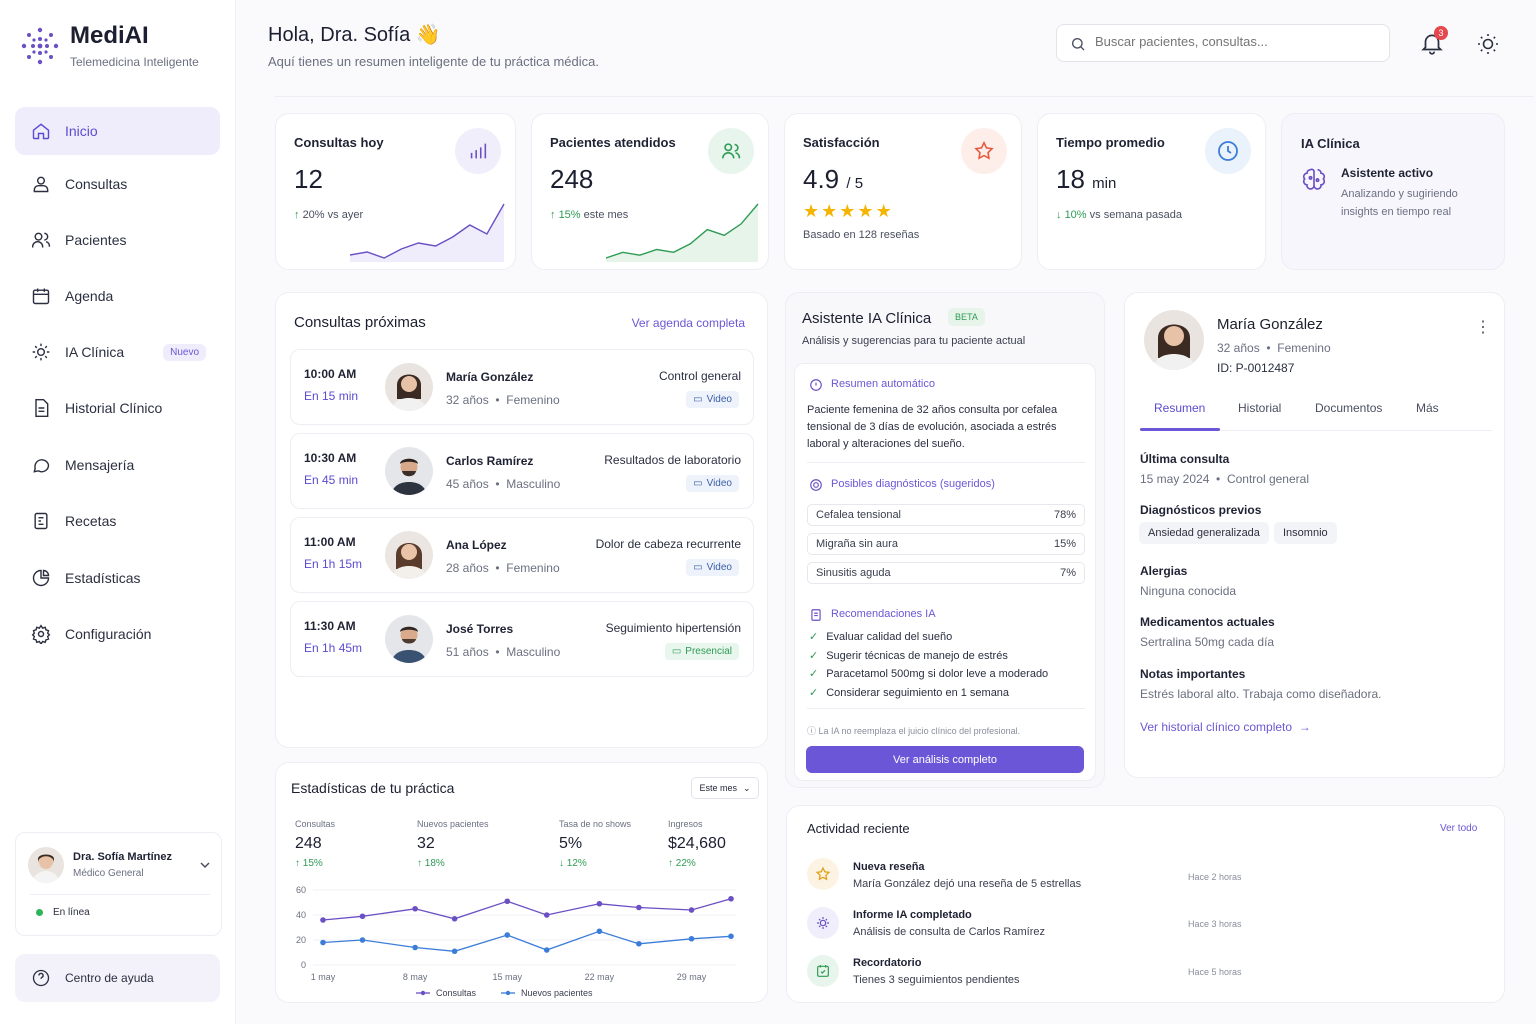  I want to click on nav-item-pacientes: Pacientes, so click(117, 240).